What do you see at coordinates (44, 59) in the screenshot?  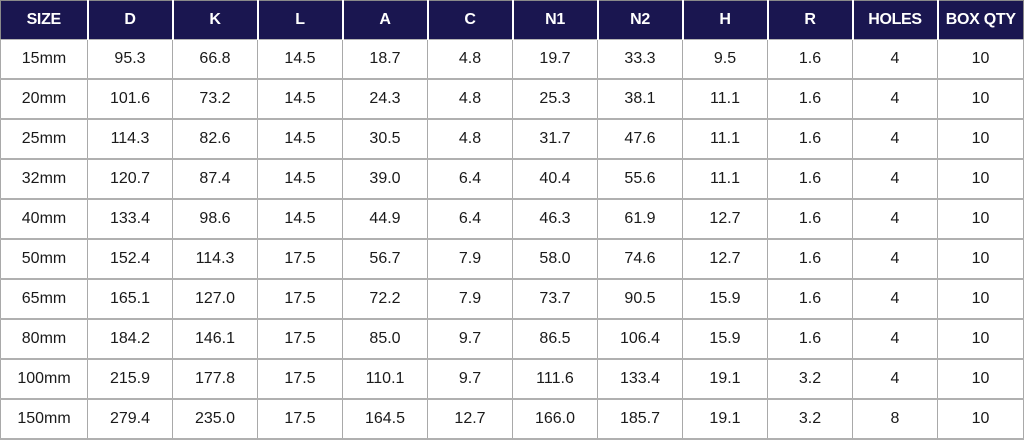 I see `table-cell: 15mm` at bounding box center [44, 59].